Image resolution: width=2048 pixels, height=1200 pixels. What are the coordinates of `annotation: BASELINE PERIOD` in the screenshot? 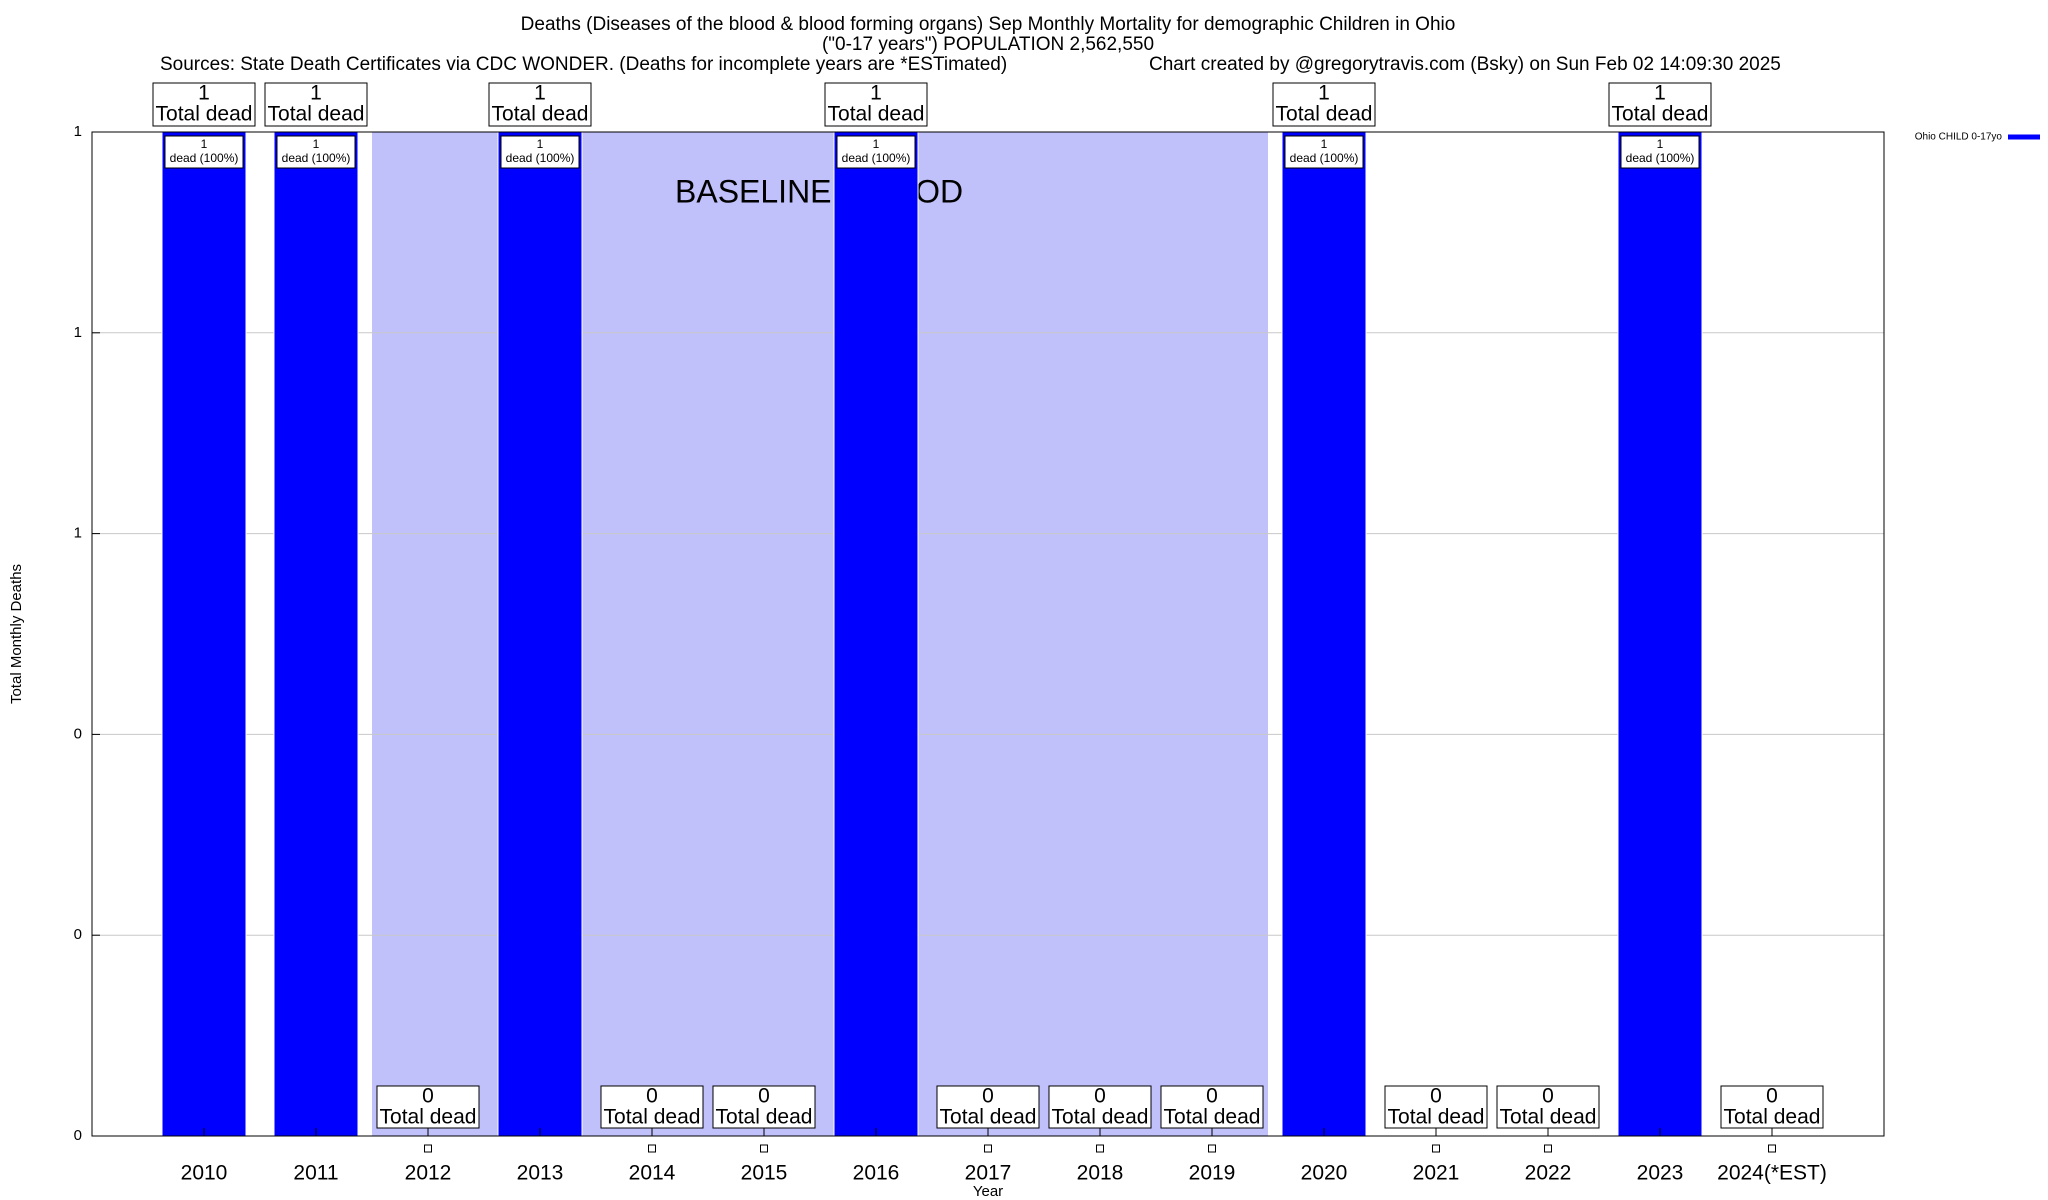 It's located at (819, 191).